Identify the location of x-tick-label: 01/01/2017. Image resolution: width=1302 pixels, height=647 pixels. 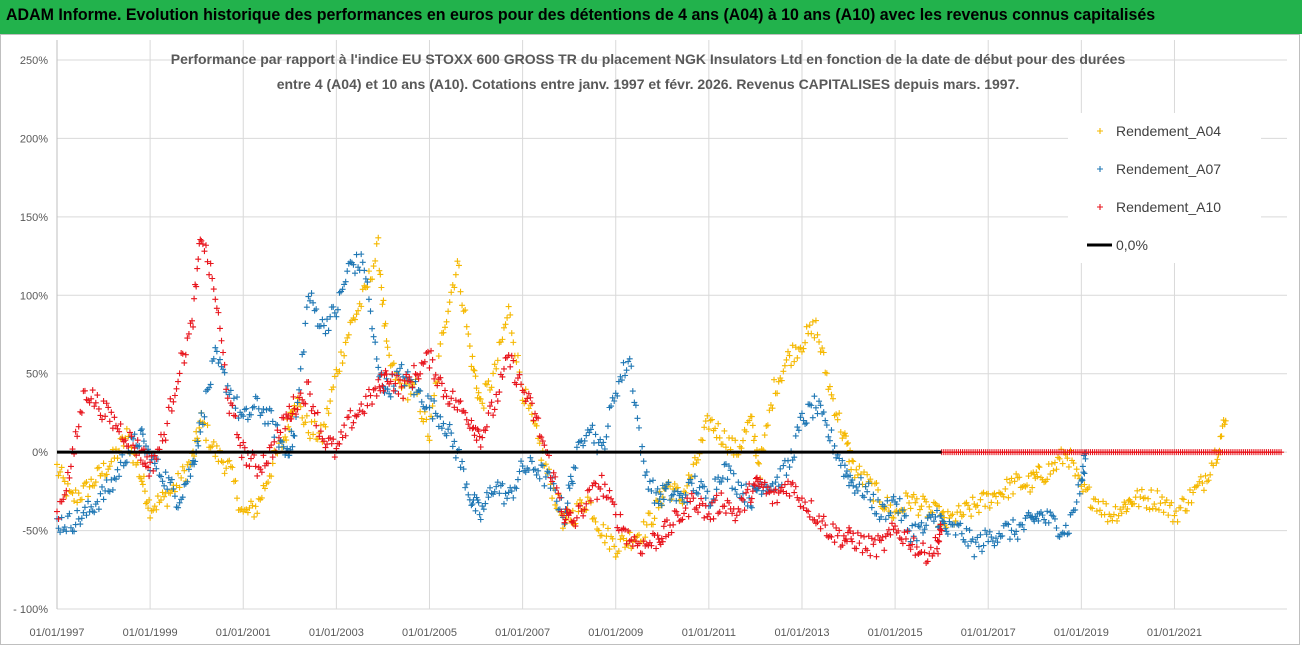
(988, 633).